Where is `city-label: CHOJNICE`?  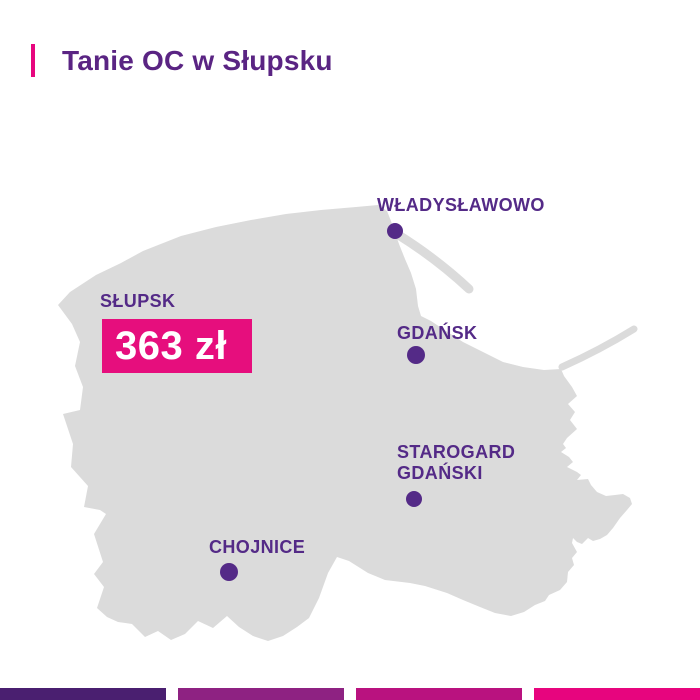 city-label: CHOJNICE is located at coordinates (257, 547).